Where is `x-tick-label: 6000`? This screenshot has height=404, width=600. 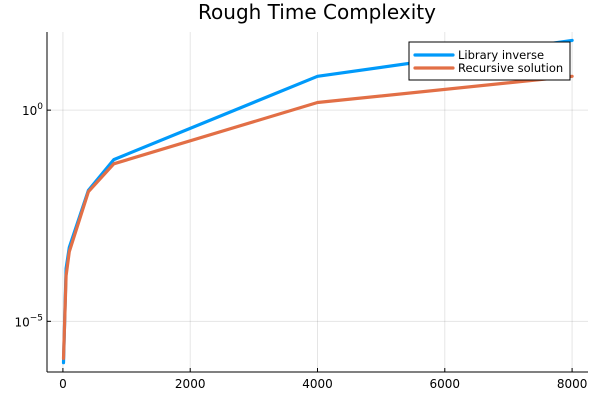
x-tick-label: 6000 is located at coordinates (445, 384).